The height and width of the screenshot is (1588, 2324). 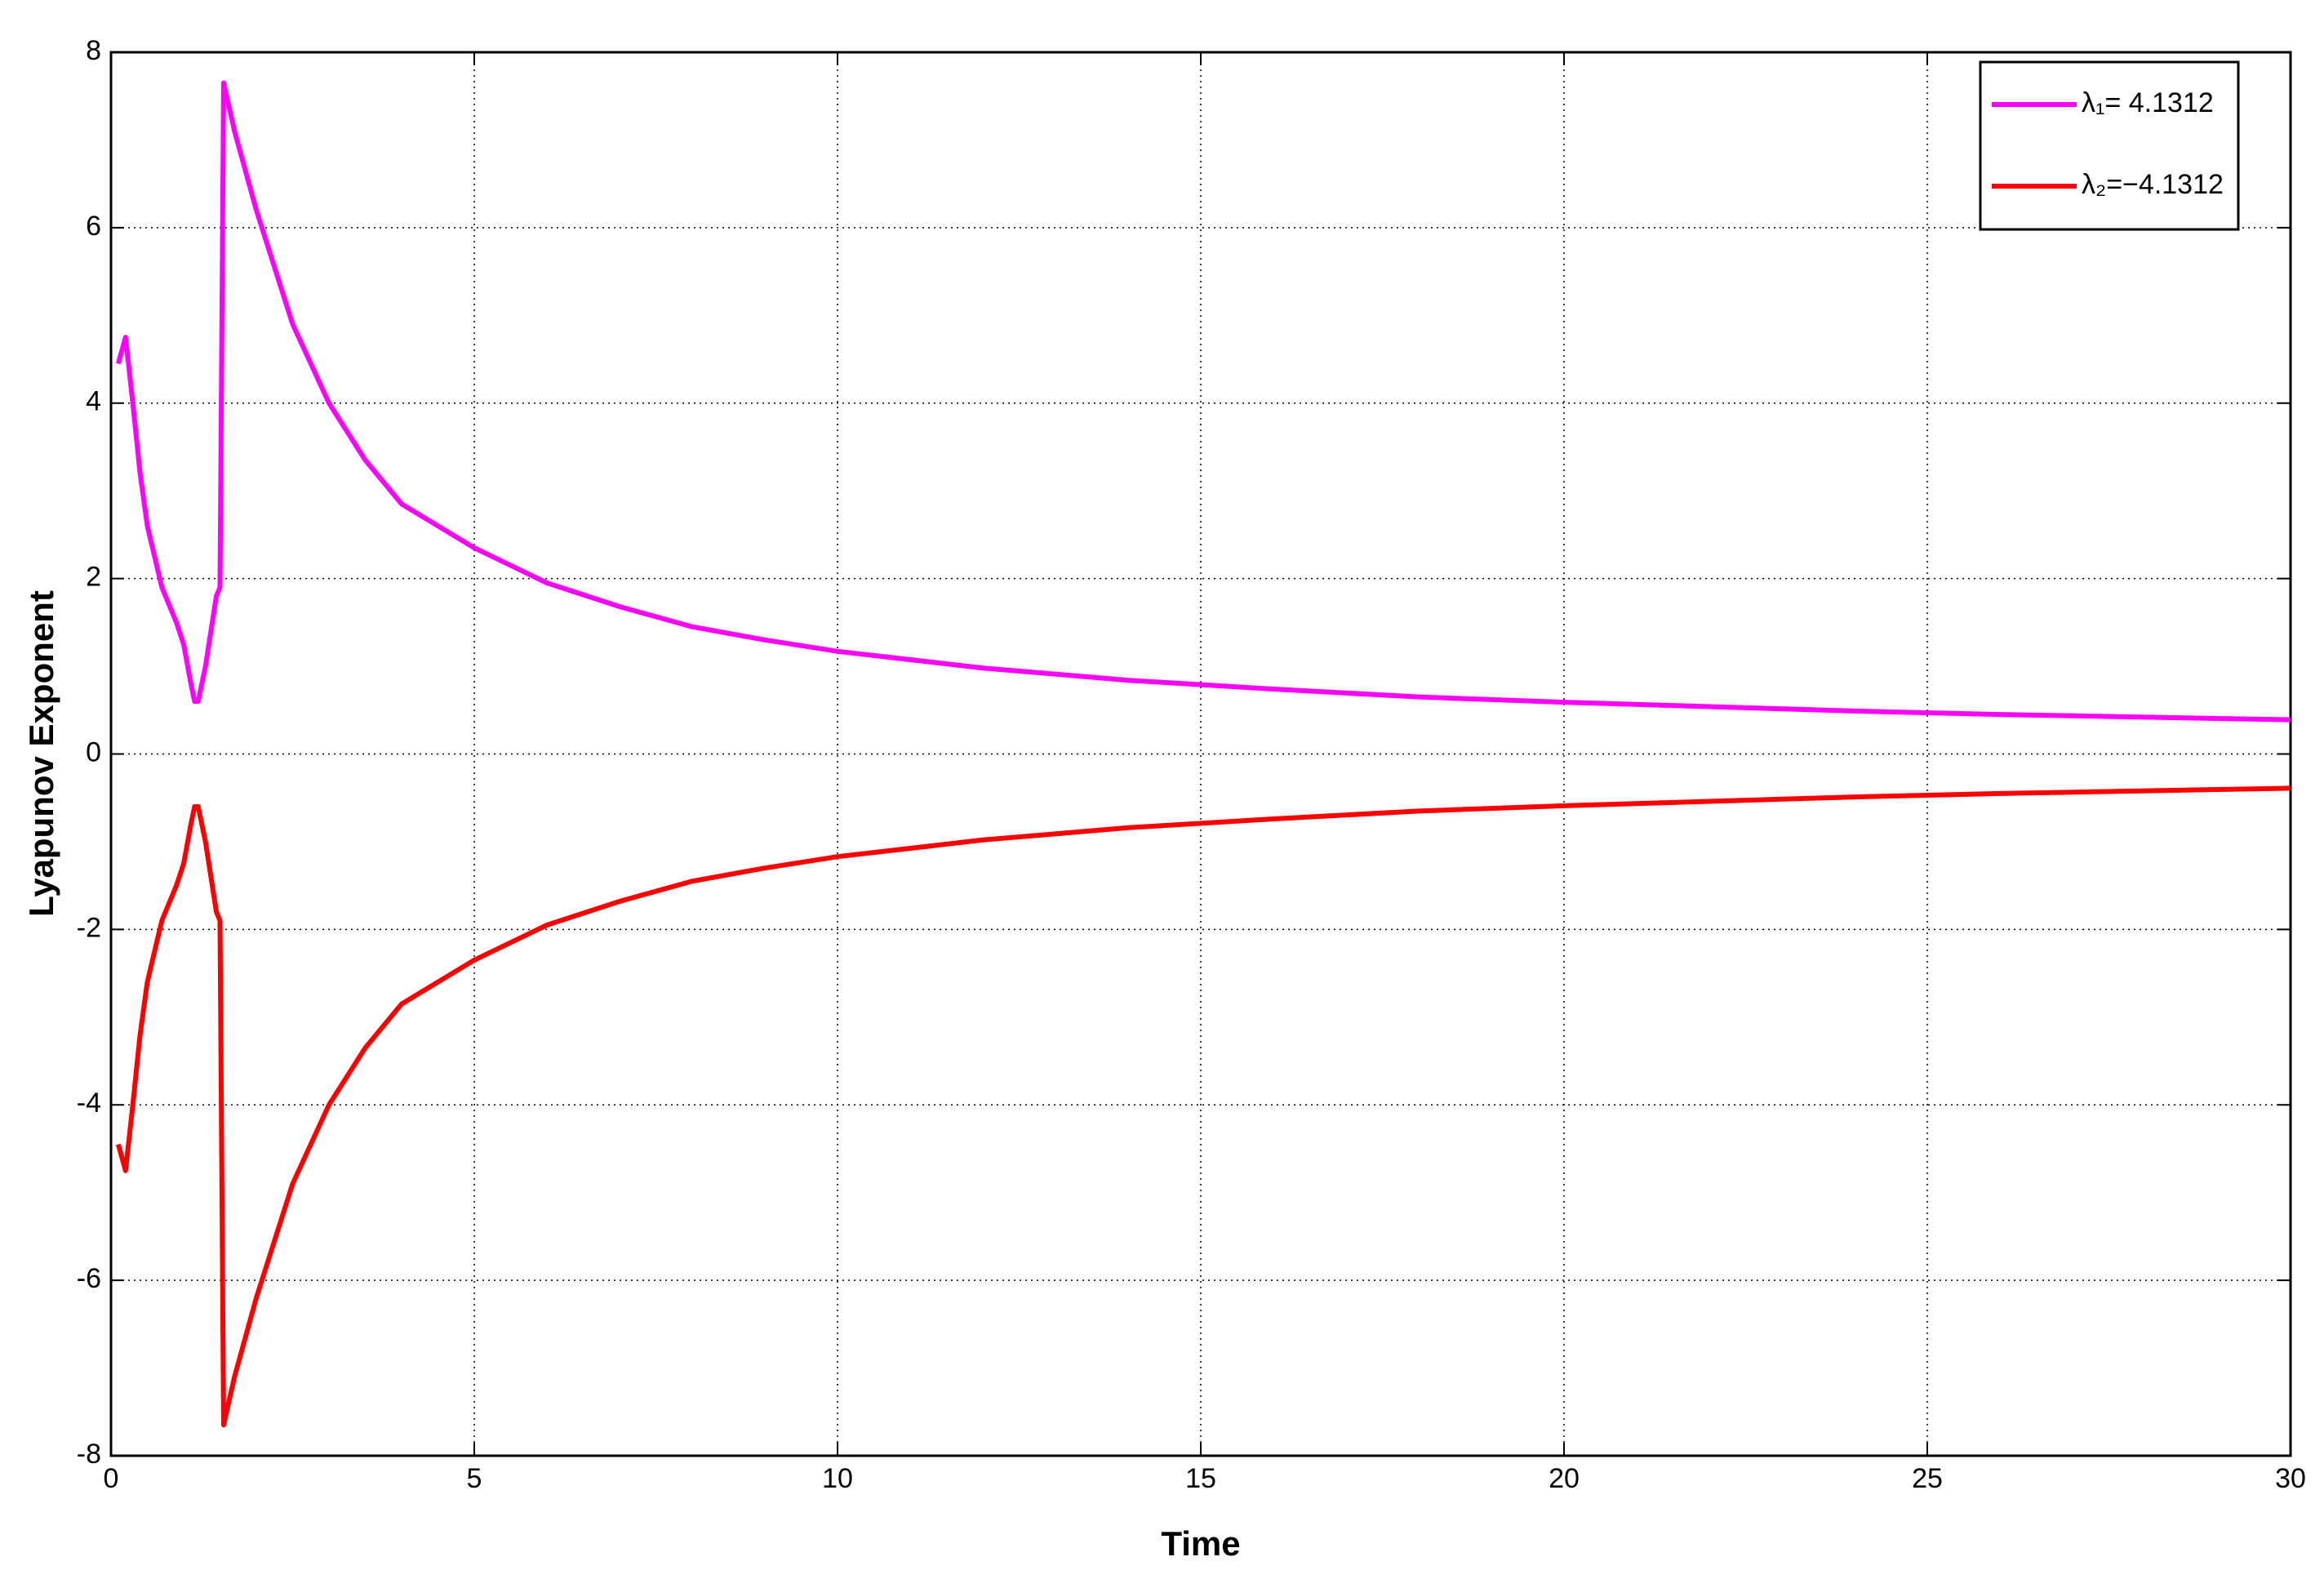 I want to click on y-tick-label: 6, so click(x=94, y=227).